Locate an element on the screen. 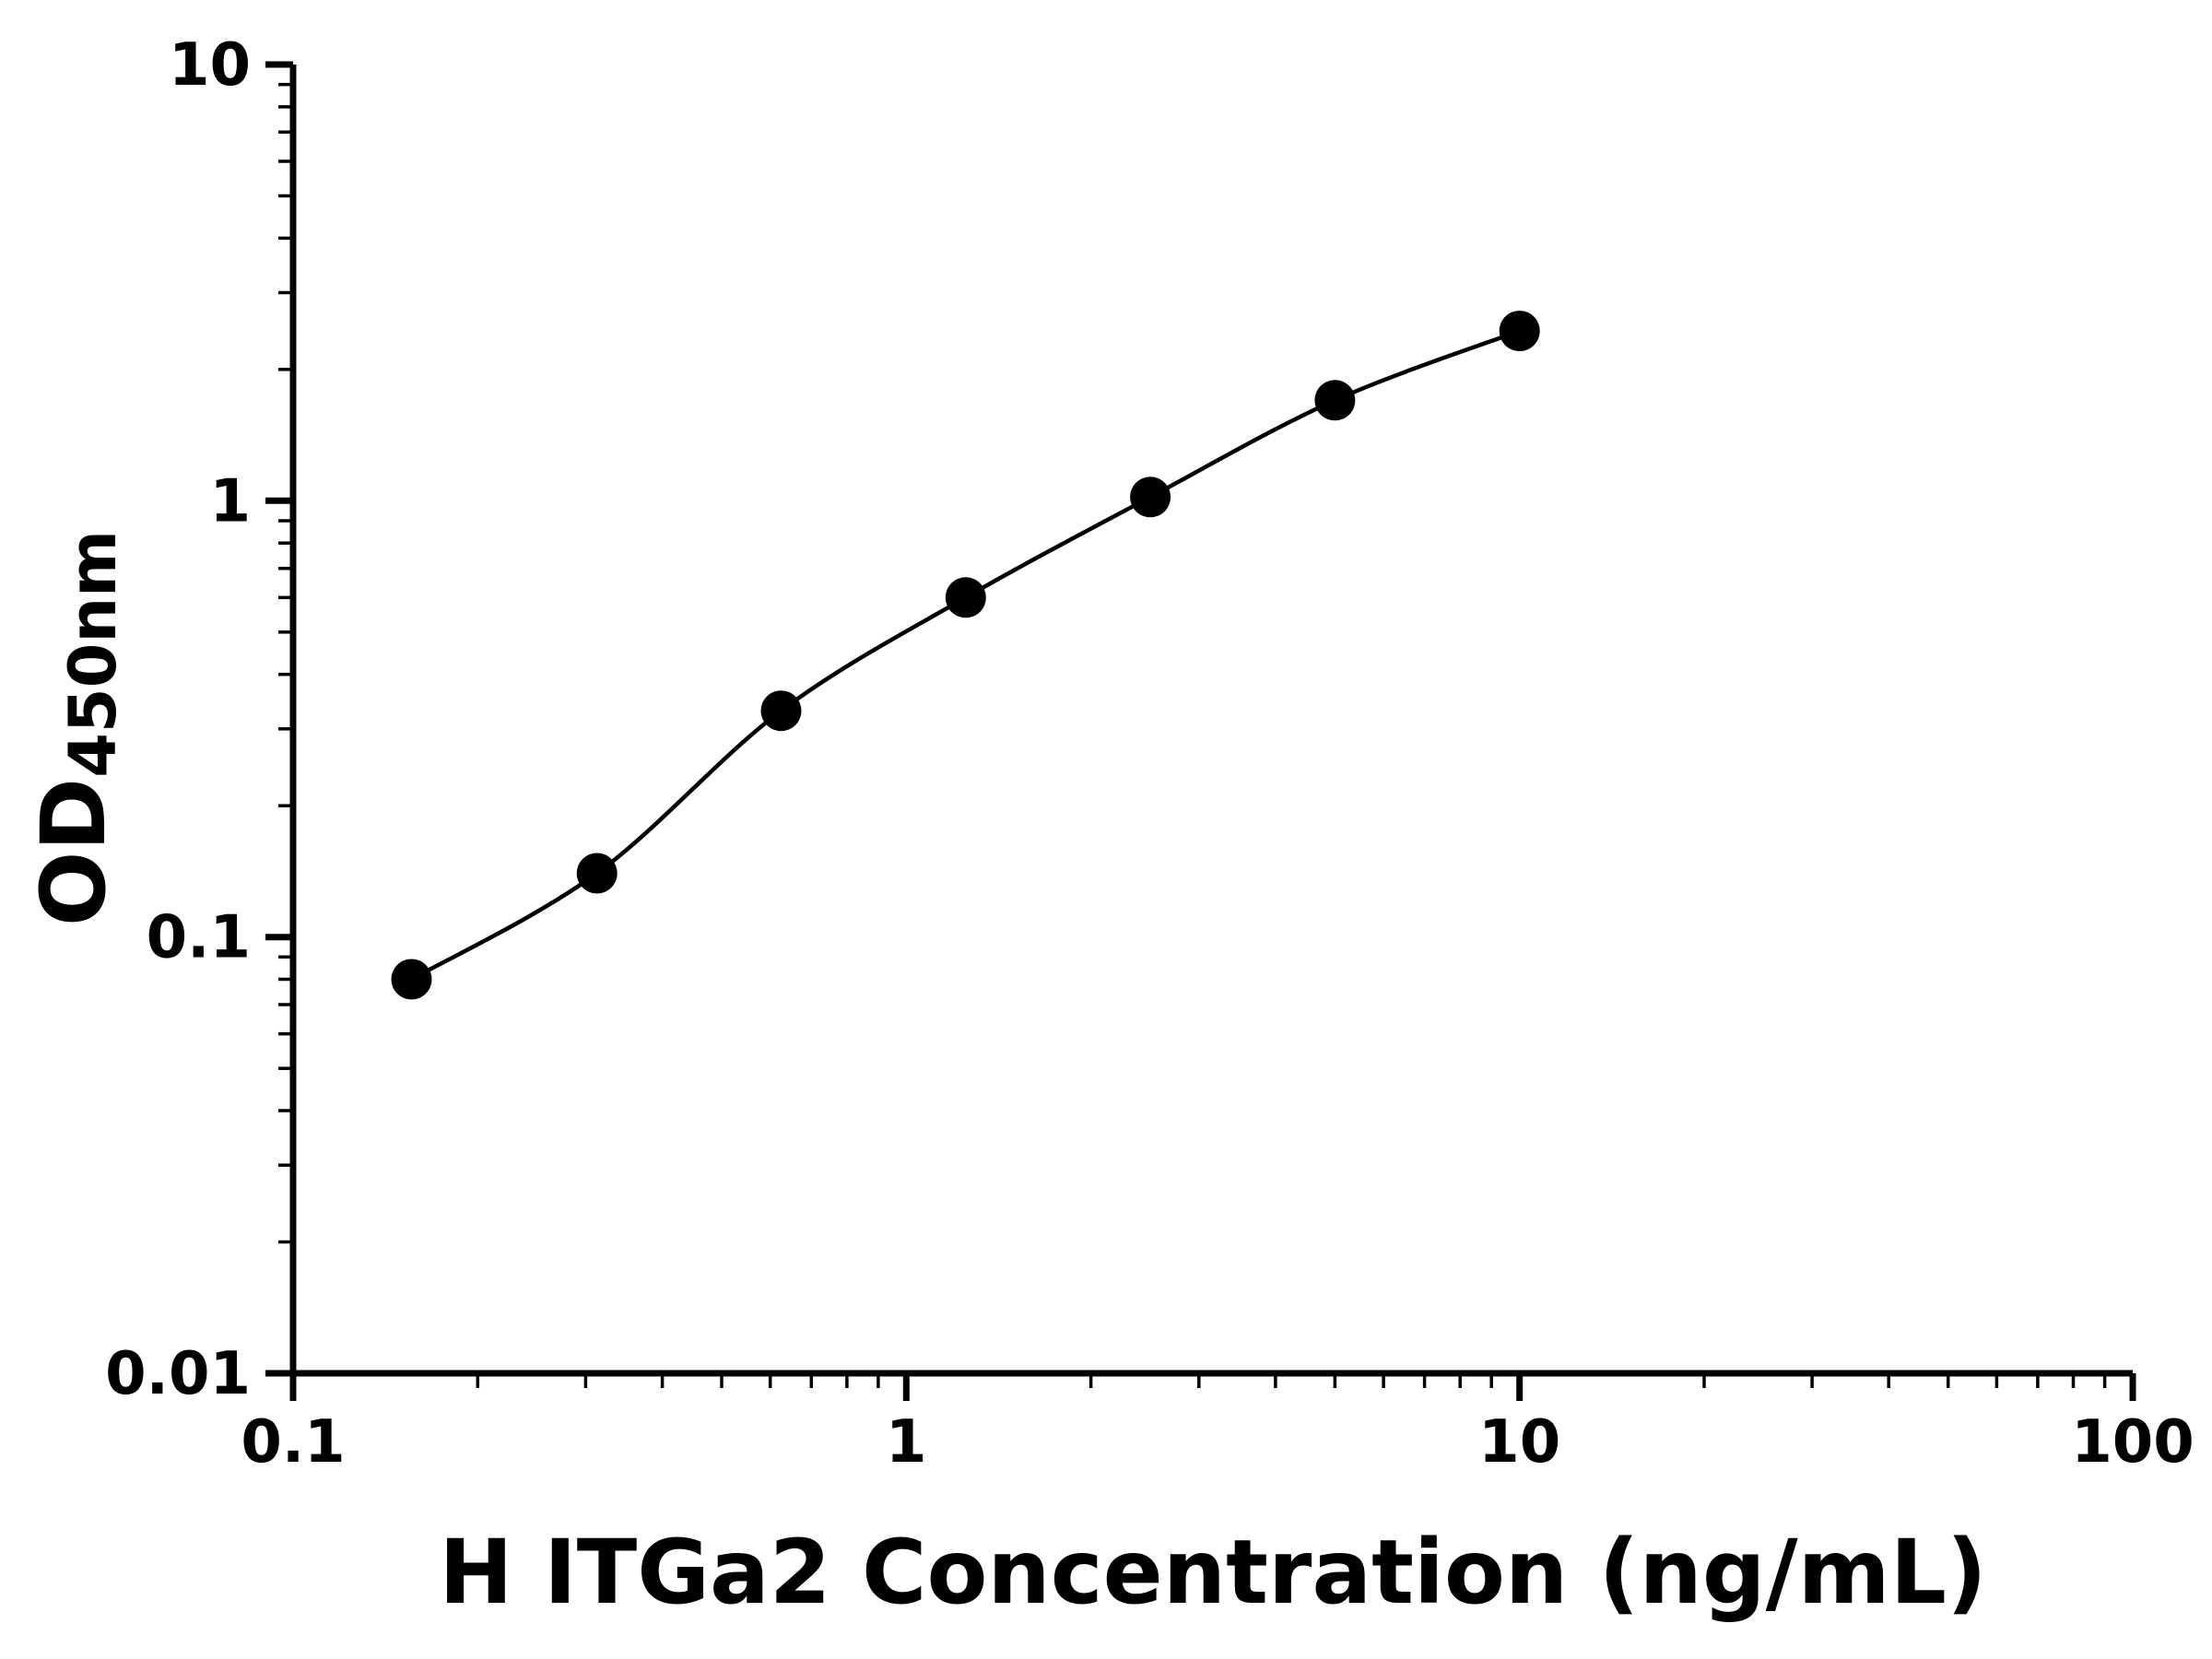 Image resolution: width=2212 pixels, height=1659 pixels. y-axis-tick-label: 0.1 is located at coordinates (199, 938).